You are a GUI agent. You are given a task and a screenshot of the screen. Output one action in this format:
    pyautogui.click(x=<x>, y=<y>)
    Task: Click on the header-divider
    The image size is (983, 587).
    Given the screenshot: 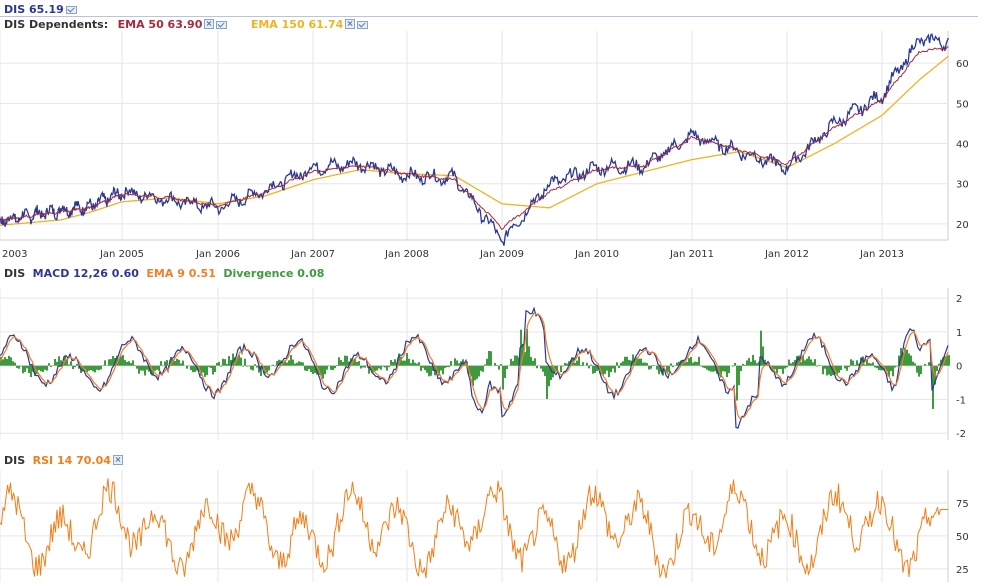 What is the action you would take?
    pyautogui.click(x=489, y=16)
    